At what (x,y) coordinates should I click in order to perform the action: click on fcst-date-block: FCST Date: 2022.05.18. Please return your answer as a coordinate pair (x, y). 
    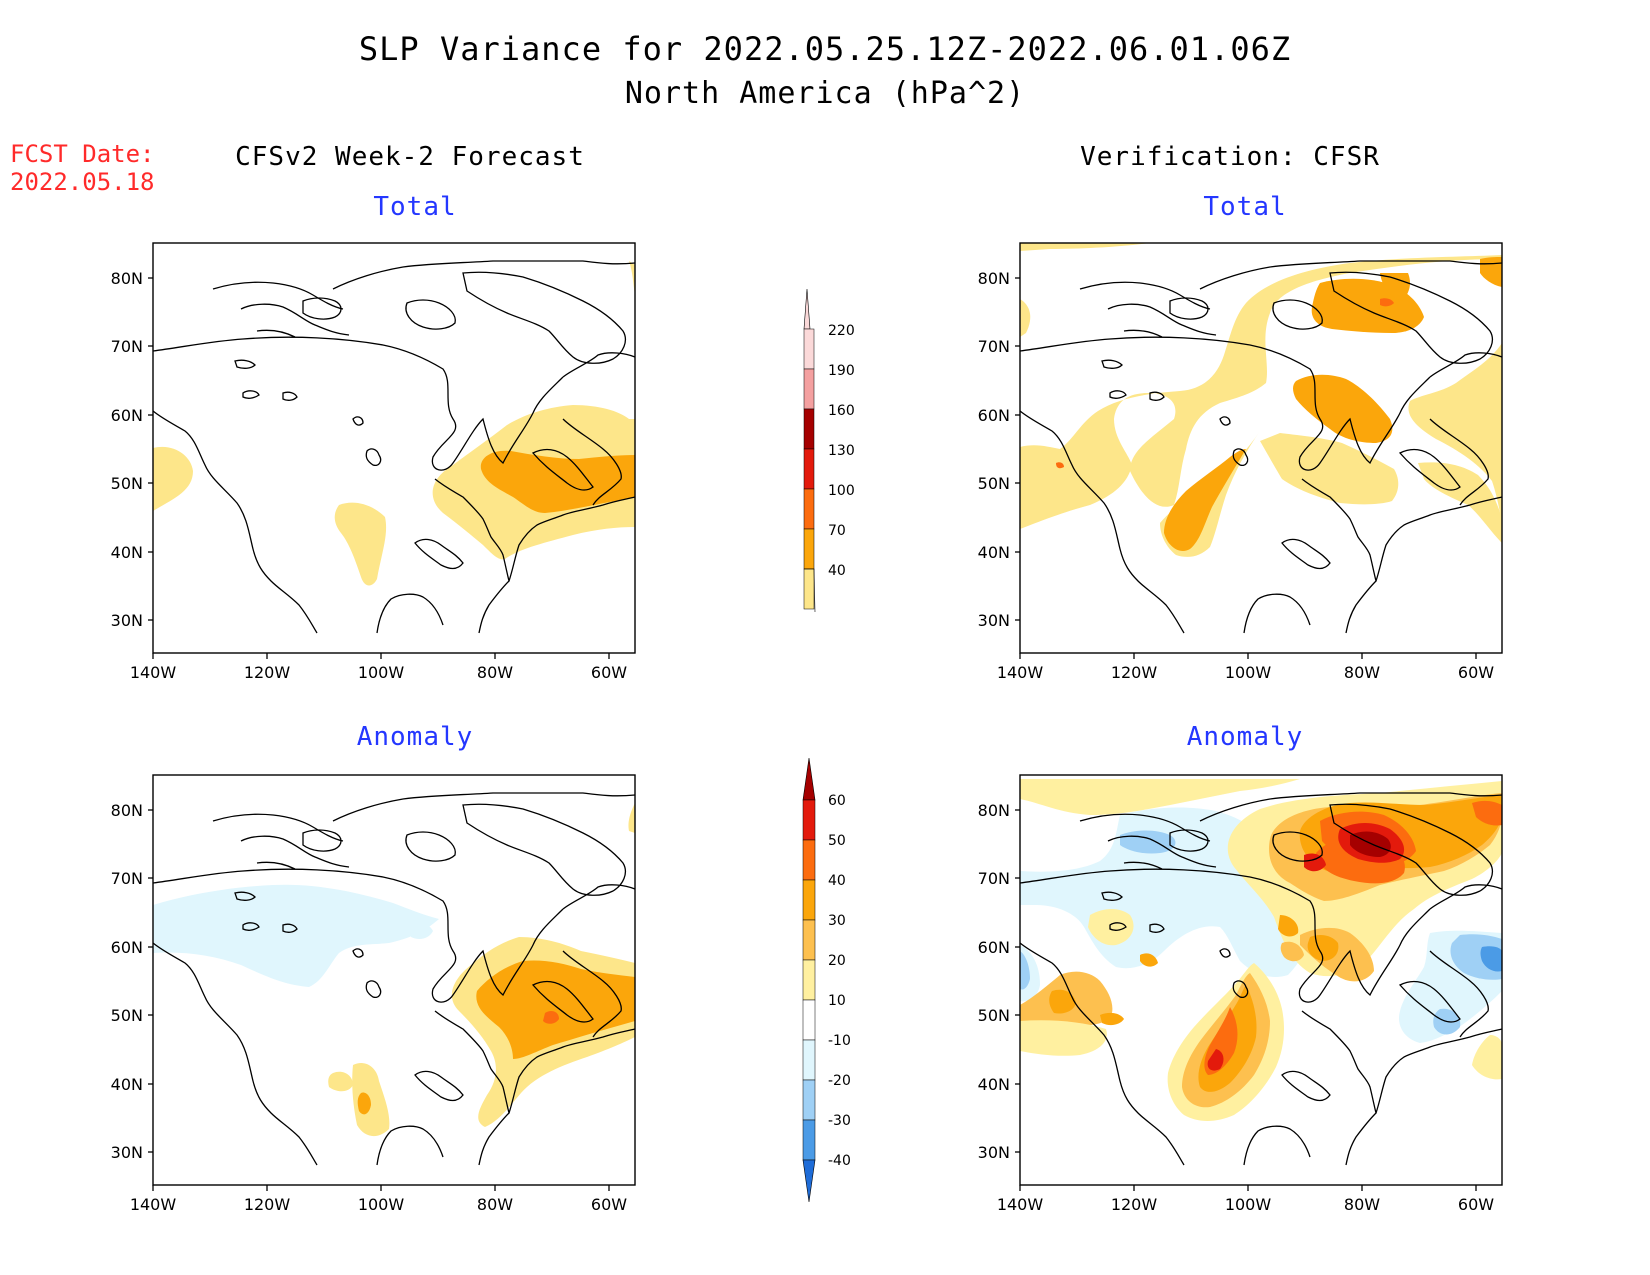
    Looking at the image, I should click on (82, 168).